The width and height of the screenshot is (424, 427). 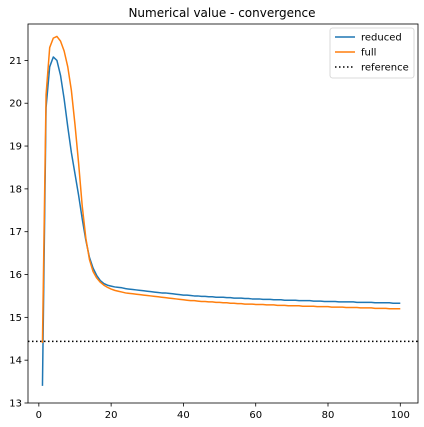 What do you see at coordinates (15, 232) in the screenshot?
I see `y-tick-label: 17` at bounding box center [15, 232].